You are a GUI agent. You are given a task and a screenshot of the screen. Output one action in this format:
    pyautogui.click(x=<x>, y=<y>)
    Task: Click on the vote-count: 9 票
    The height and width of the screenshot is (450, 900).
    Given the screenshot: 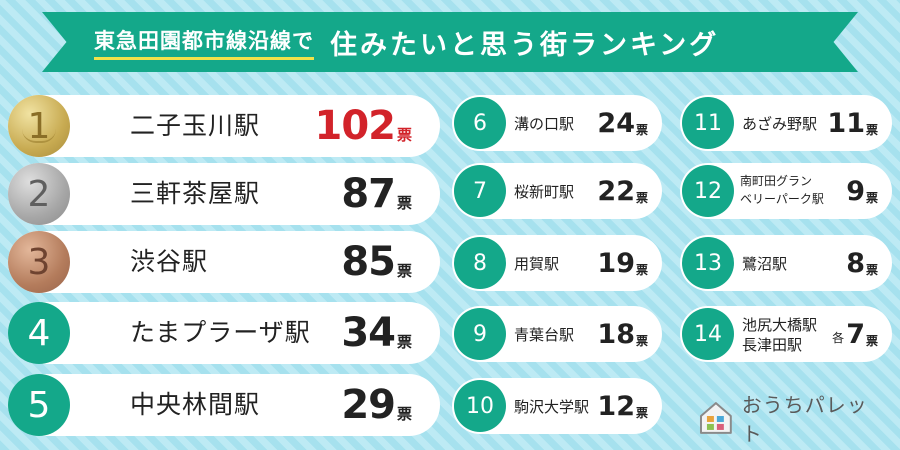 What is the action you would take?
    pyautogui.click(x=862, y=191)
    